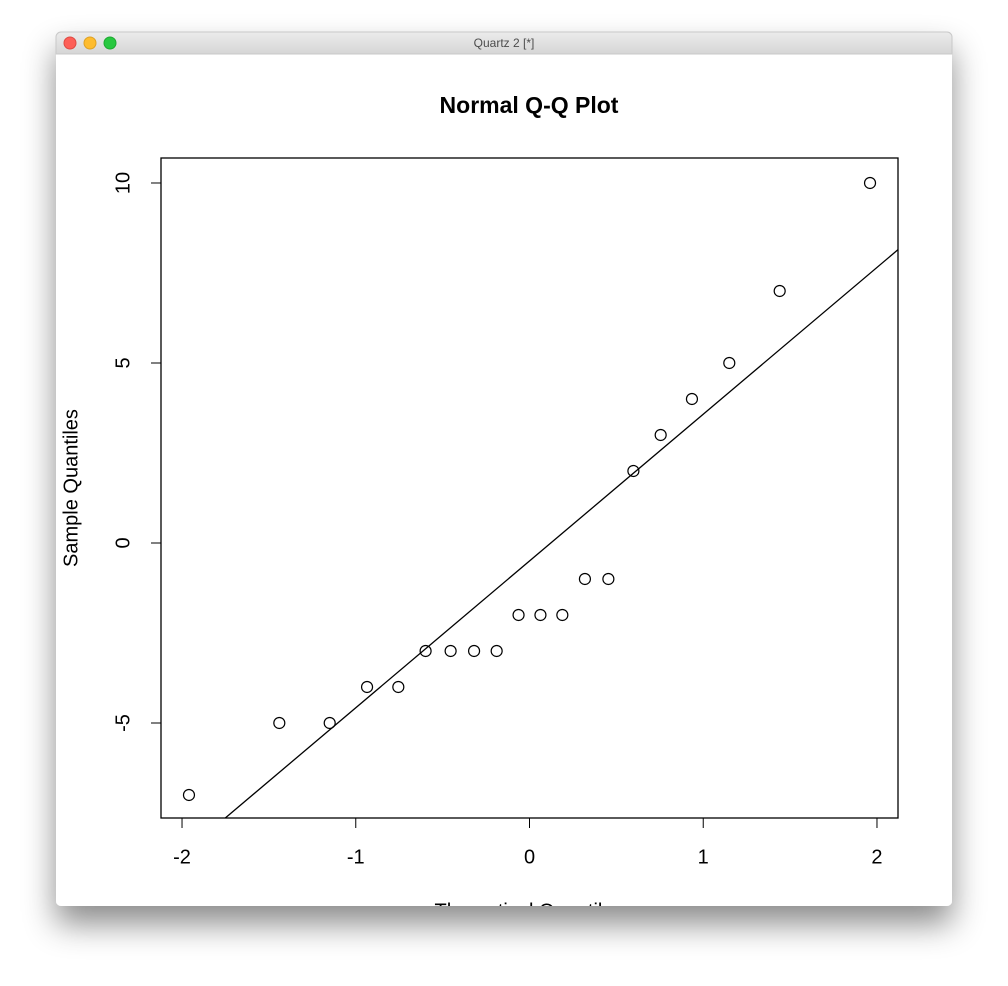 This screenshot has width=1008, height=986. Describe the element at coordinates (703, 857) in the screenshot. I see `x-tick-label: 1` at that location.